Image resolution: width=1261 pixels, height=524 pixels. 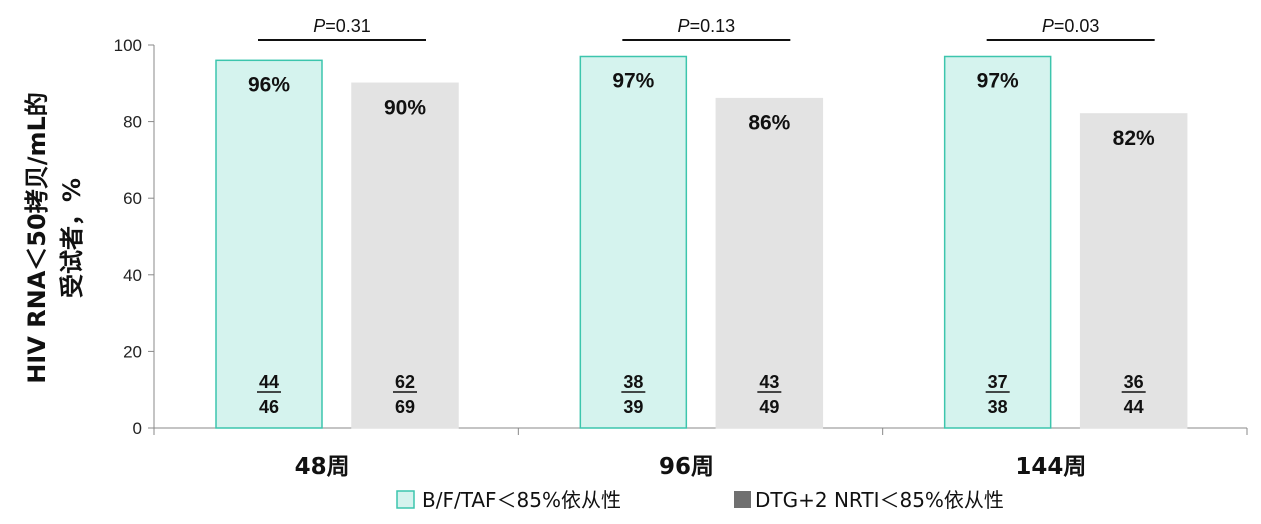 I want to click on fraction-denominator: 44, so click(x=1134, y=407).